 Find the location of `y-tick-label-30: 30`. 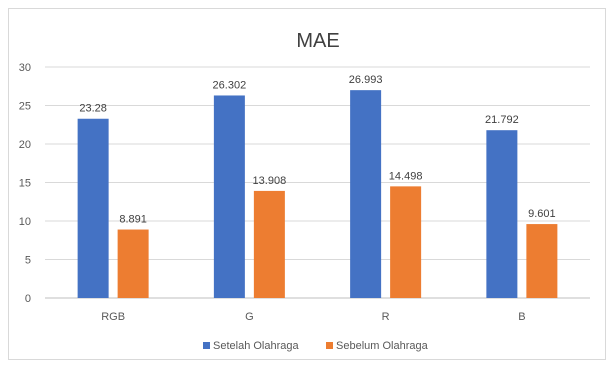

y-tick-label-30: 30 is located at coordinates (25, 68).